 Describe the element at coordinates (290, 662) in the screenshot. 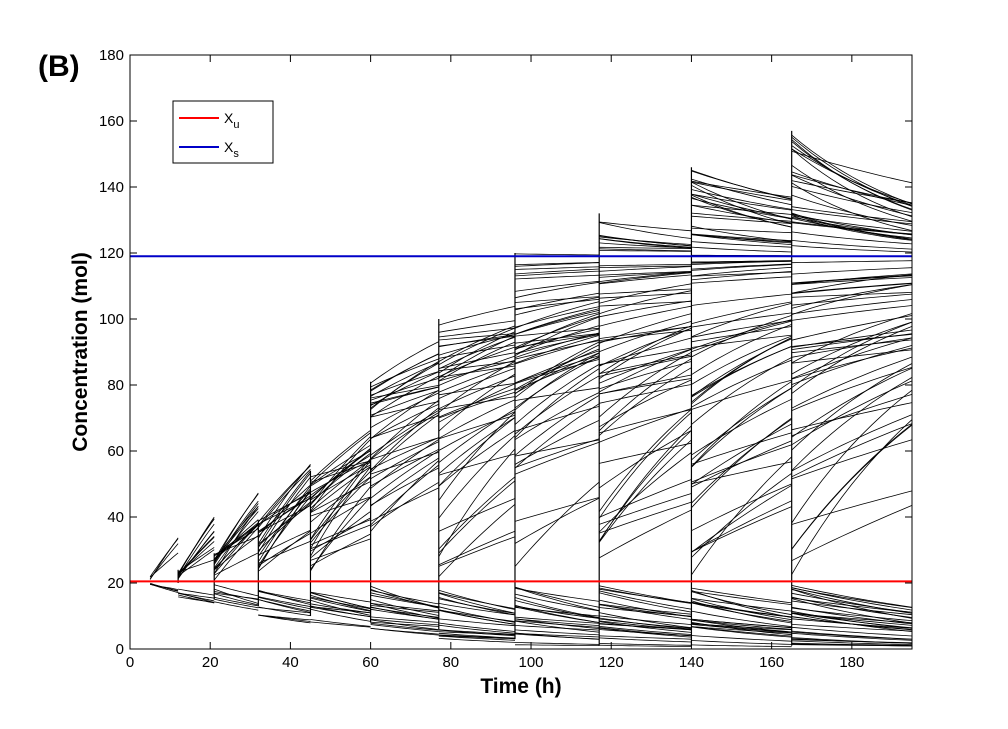

I see `x-tick-label: 40` at that location.